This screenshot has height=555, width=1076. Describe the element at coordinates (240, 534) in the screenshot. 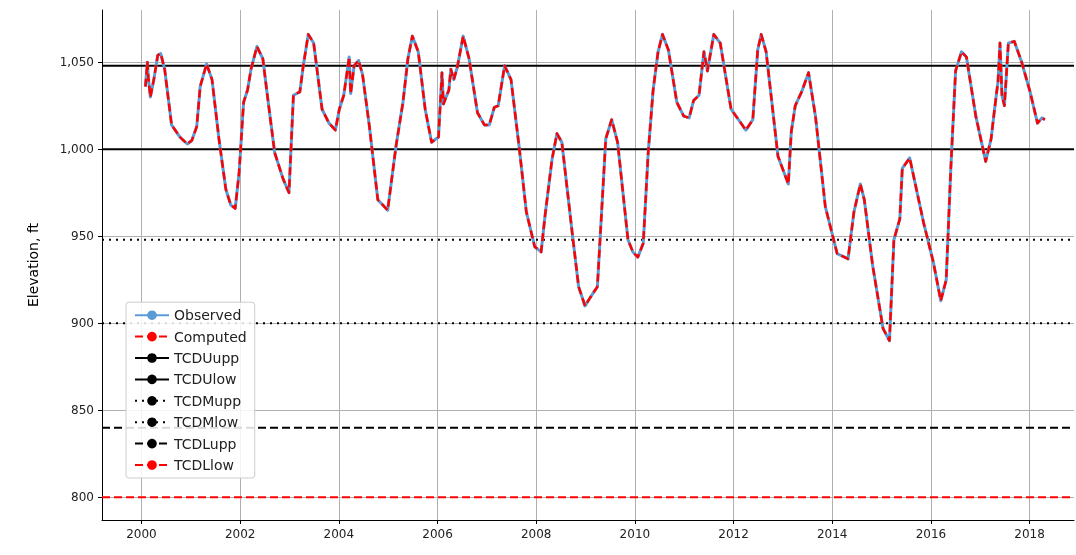

I see `x-tick-label: 2002` at that location.